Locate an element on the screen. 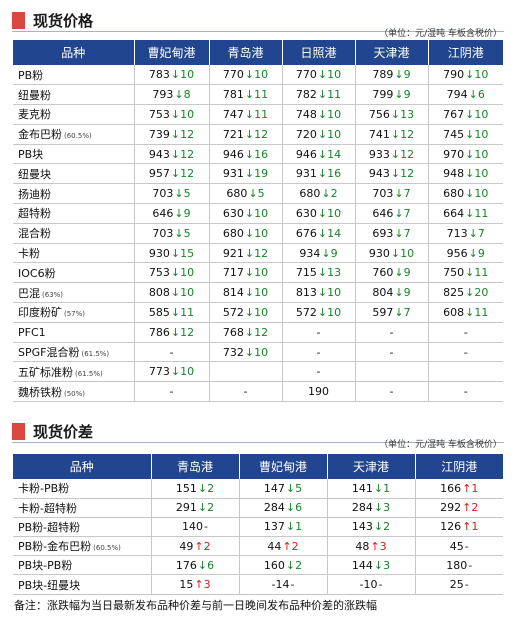 The width and height of the screenshot is (516, 622). price-cell: 943↓12 is located at coordinates (392, 174).